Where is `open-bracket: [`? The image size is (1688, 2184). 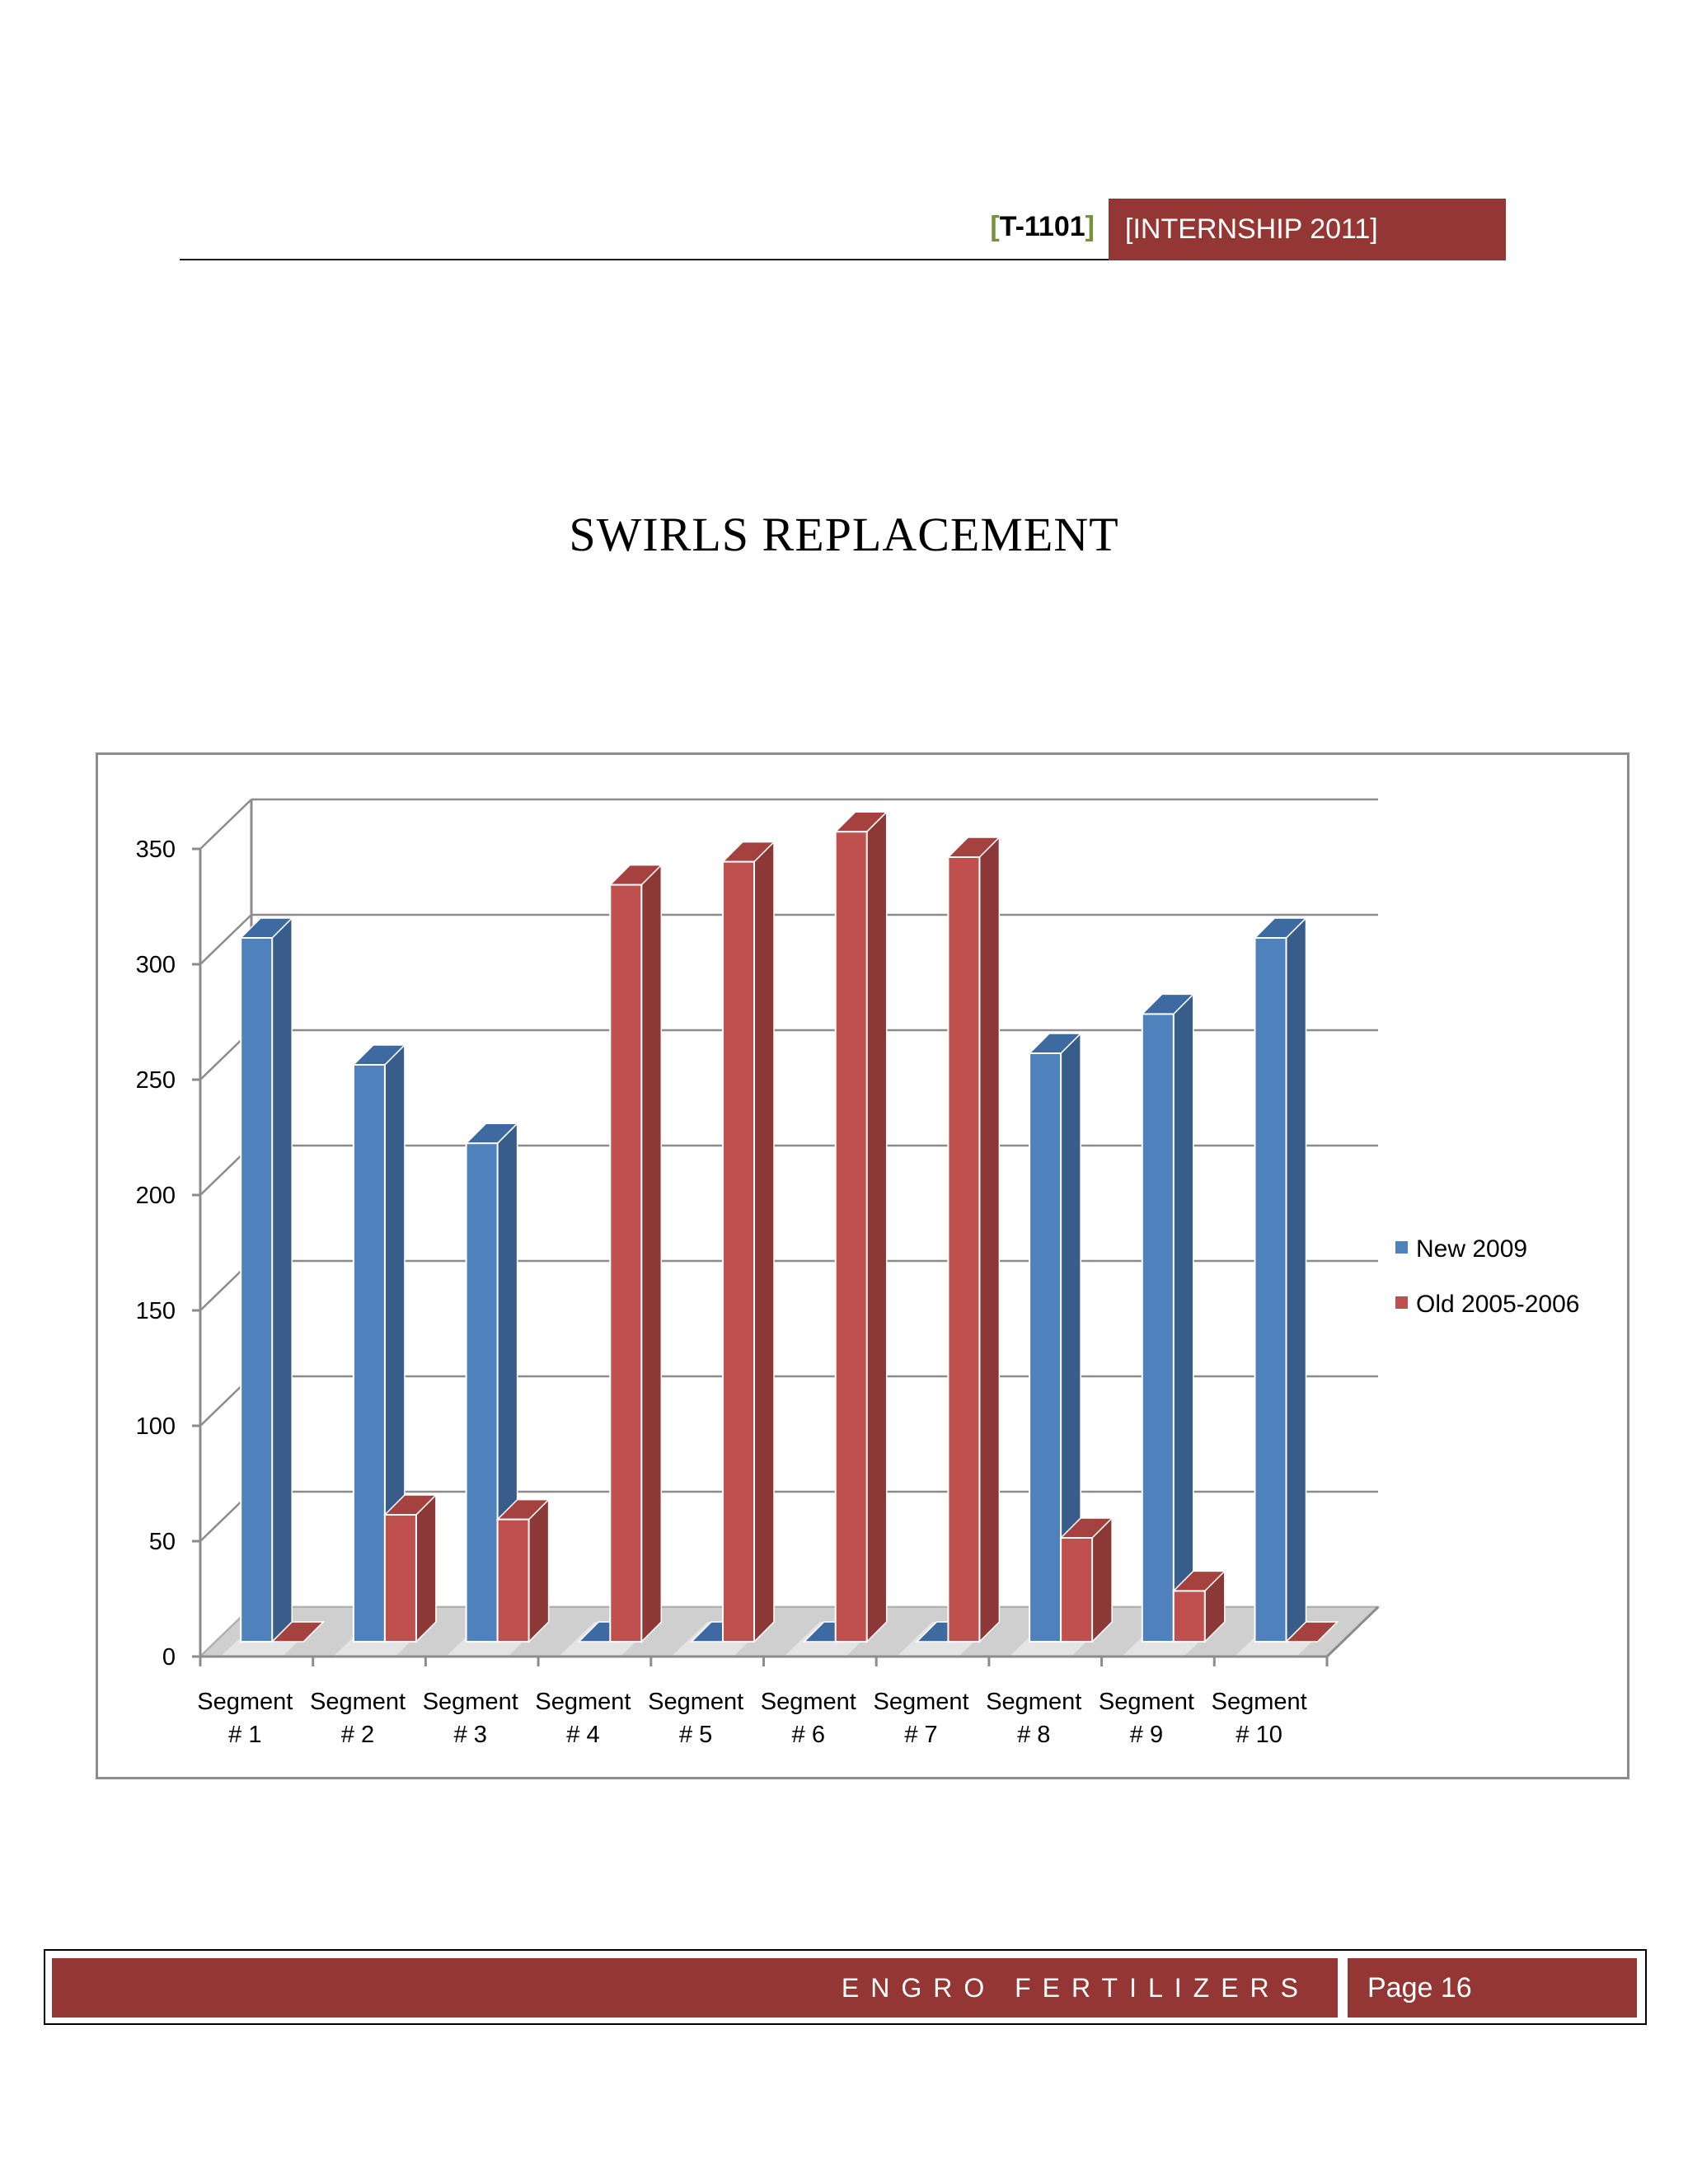
open-bracket: [ is located at coordinates (995, 226).